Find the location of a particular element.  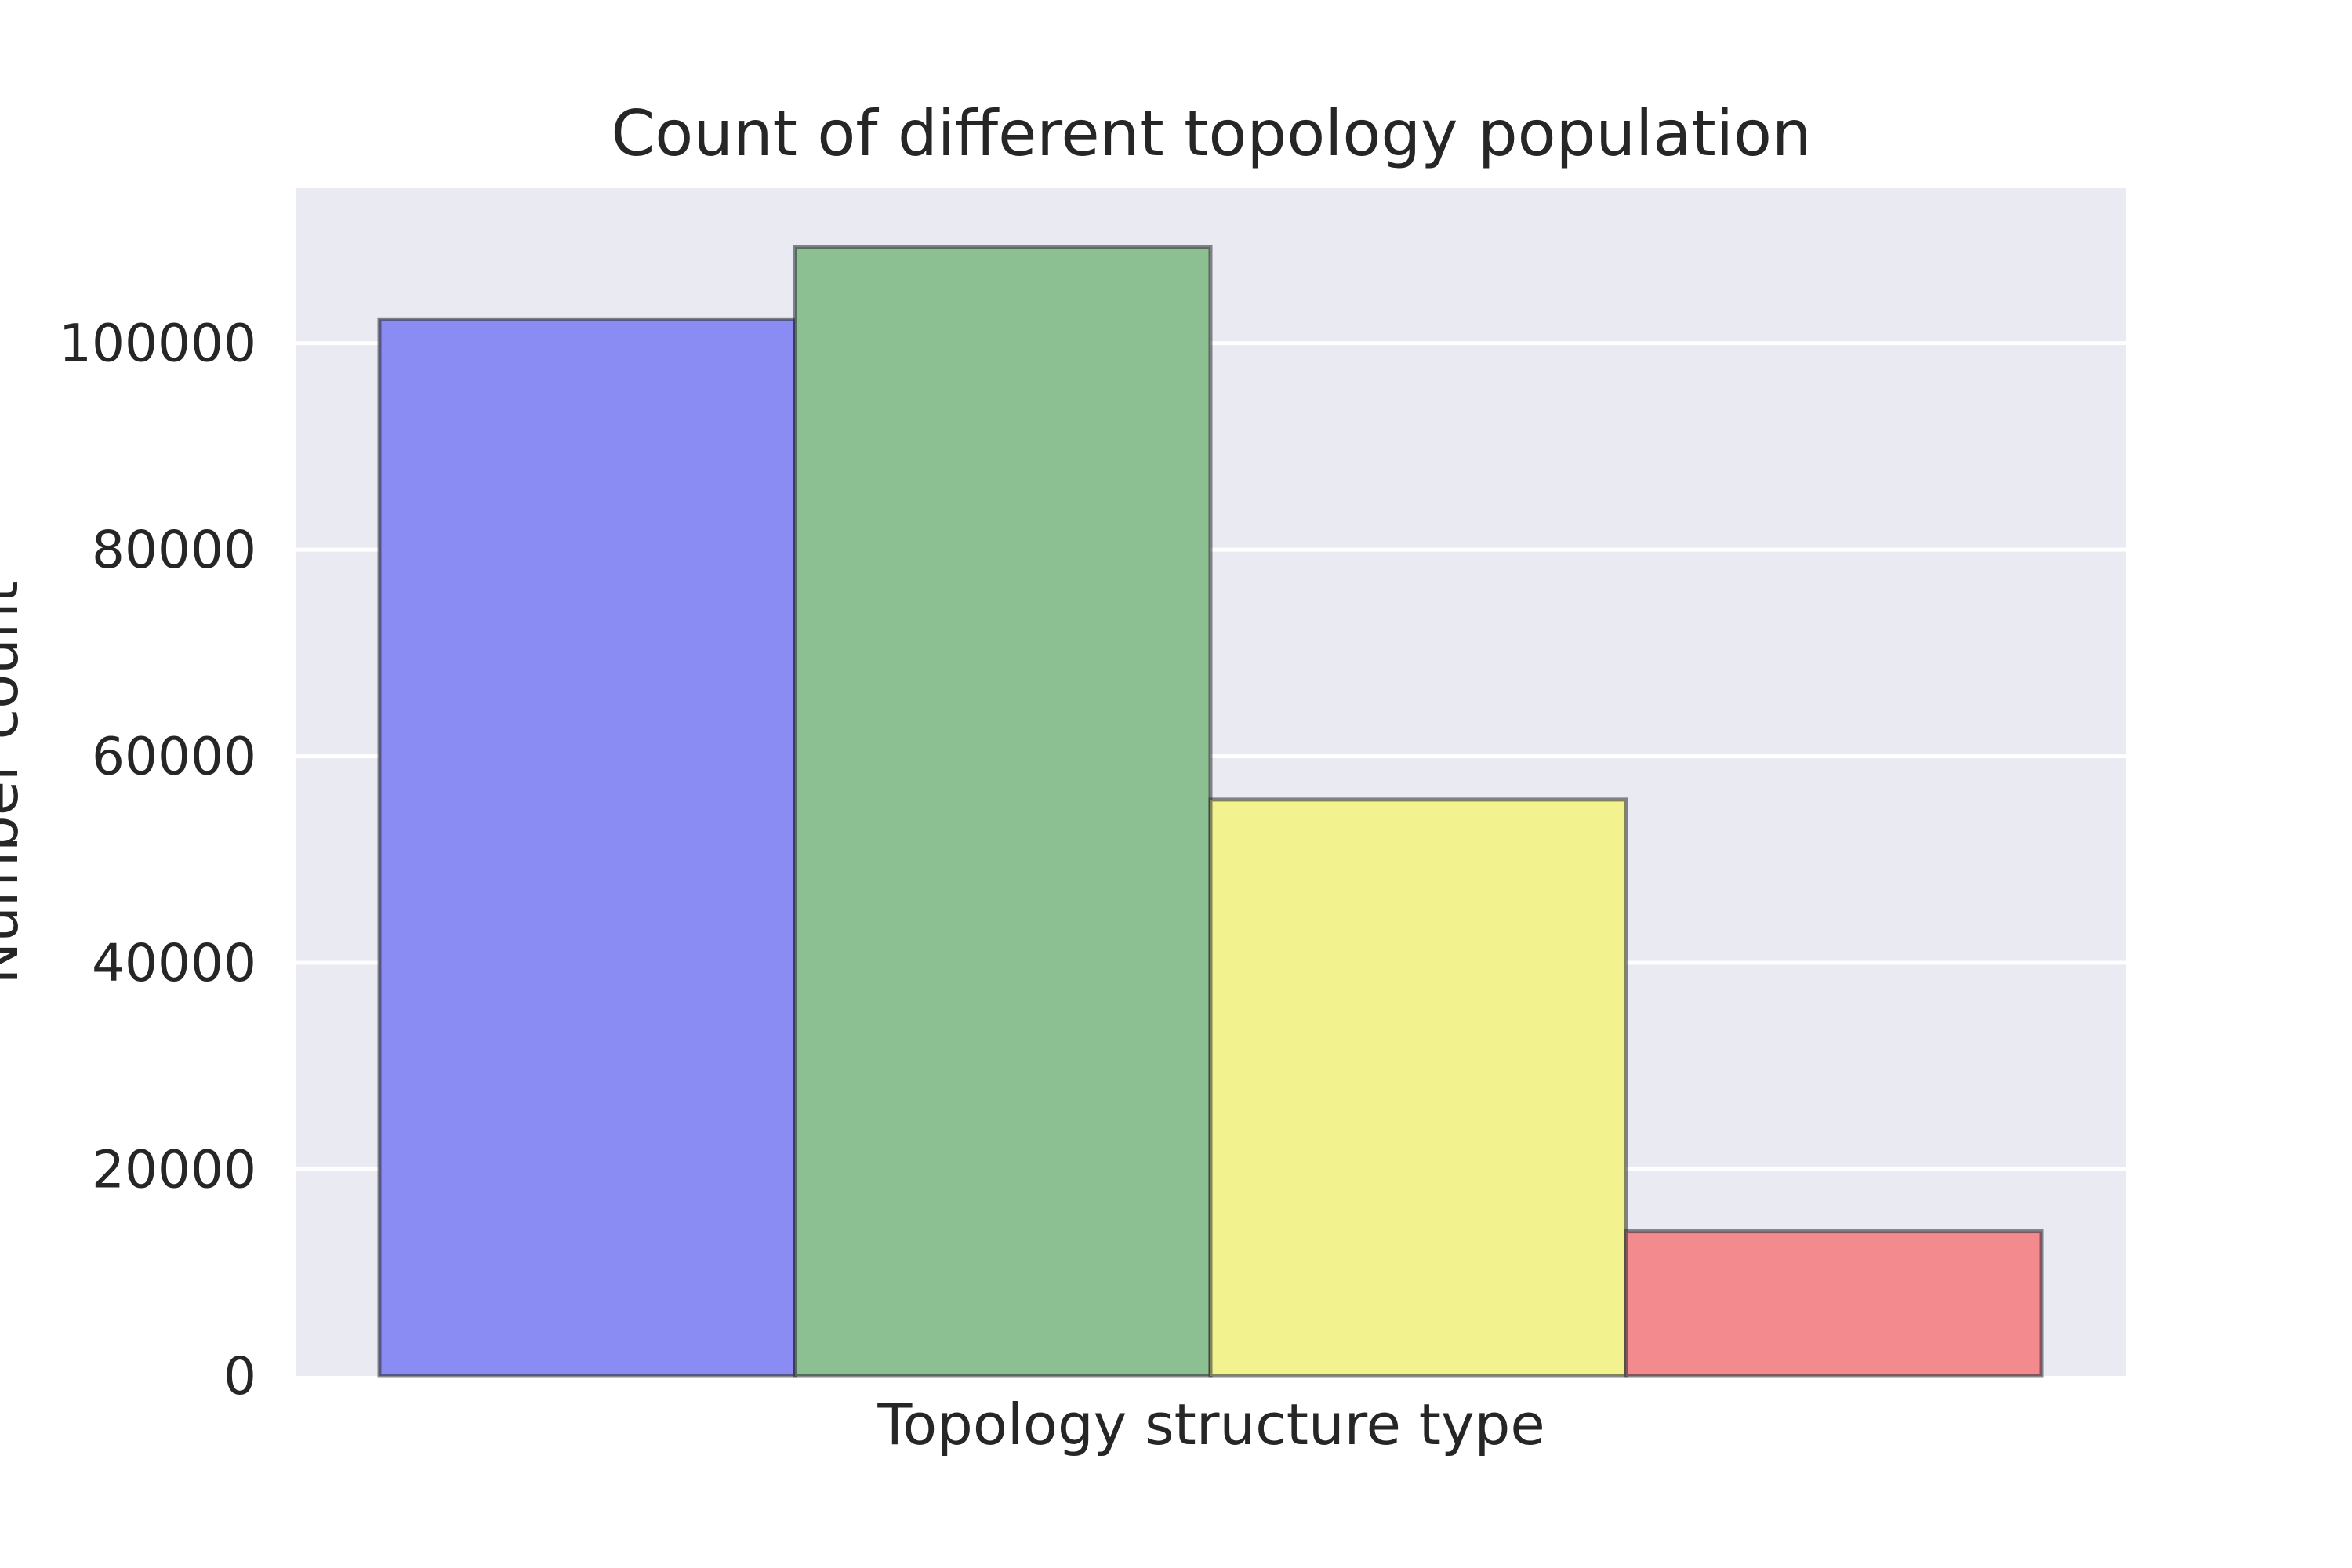

y-tick-label: 0 is located at coordinates (239, 1376).